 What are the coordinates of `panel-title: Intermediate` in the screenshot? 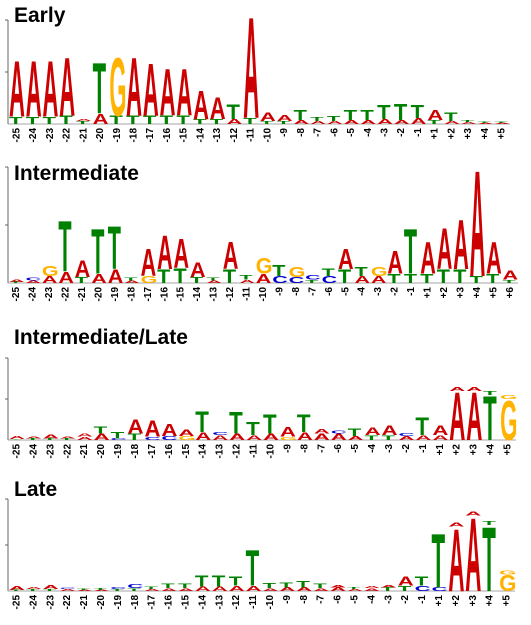 It's located at (76, 173).